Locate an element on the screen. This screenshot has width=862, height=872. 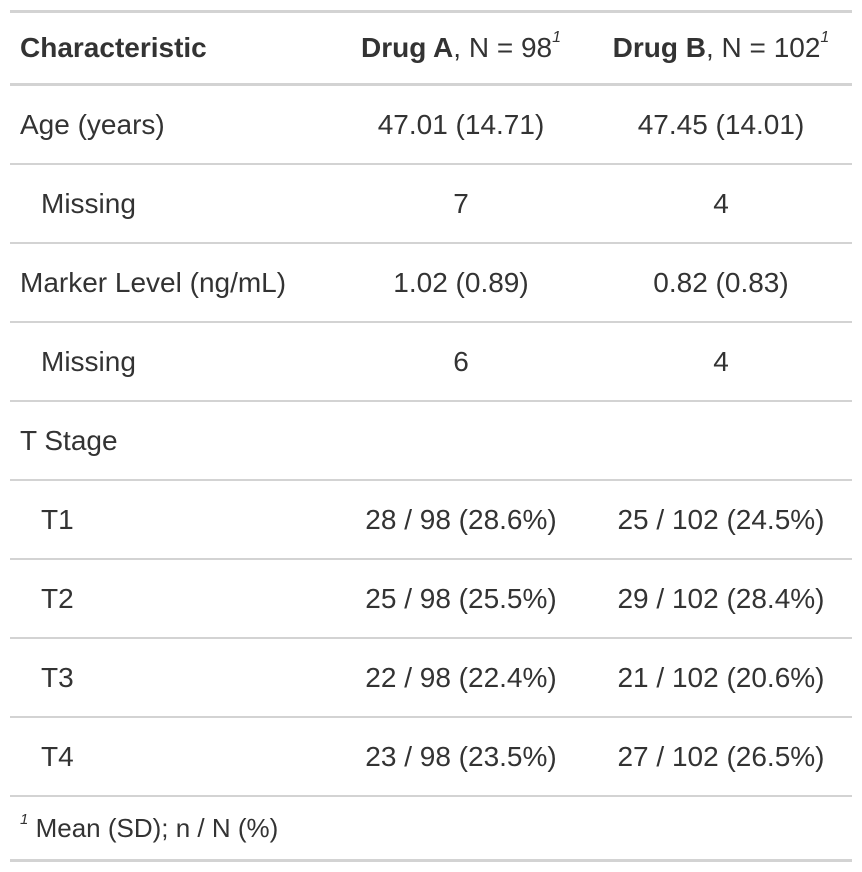
table-row: T1 28 / 98 (28.6%) 25 / 102 (24.5%) is located at coordinates (431, 520).